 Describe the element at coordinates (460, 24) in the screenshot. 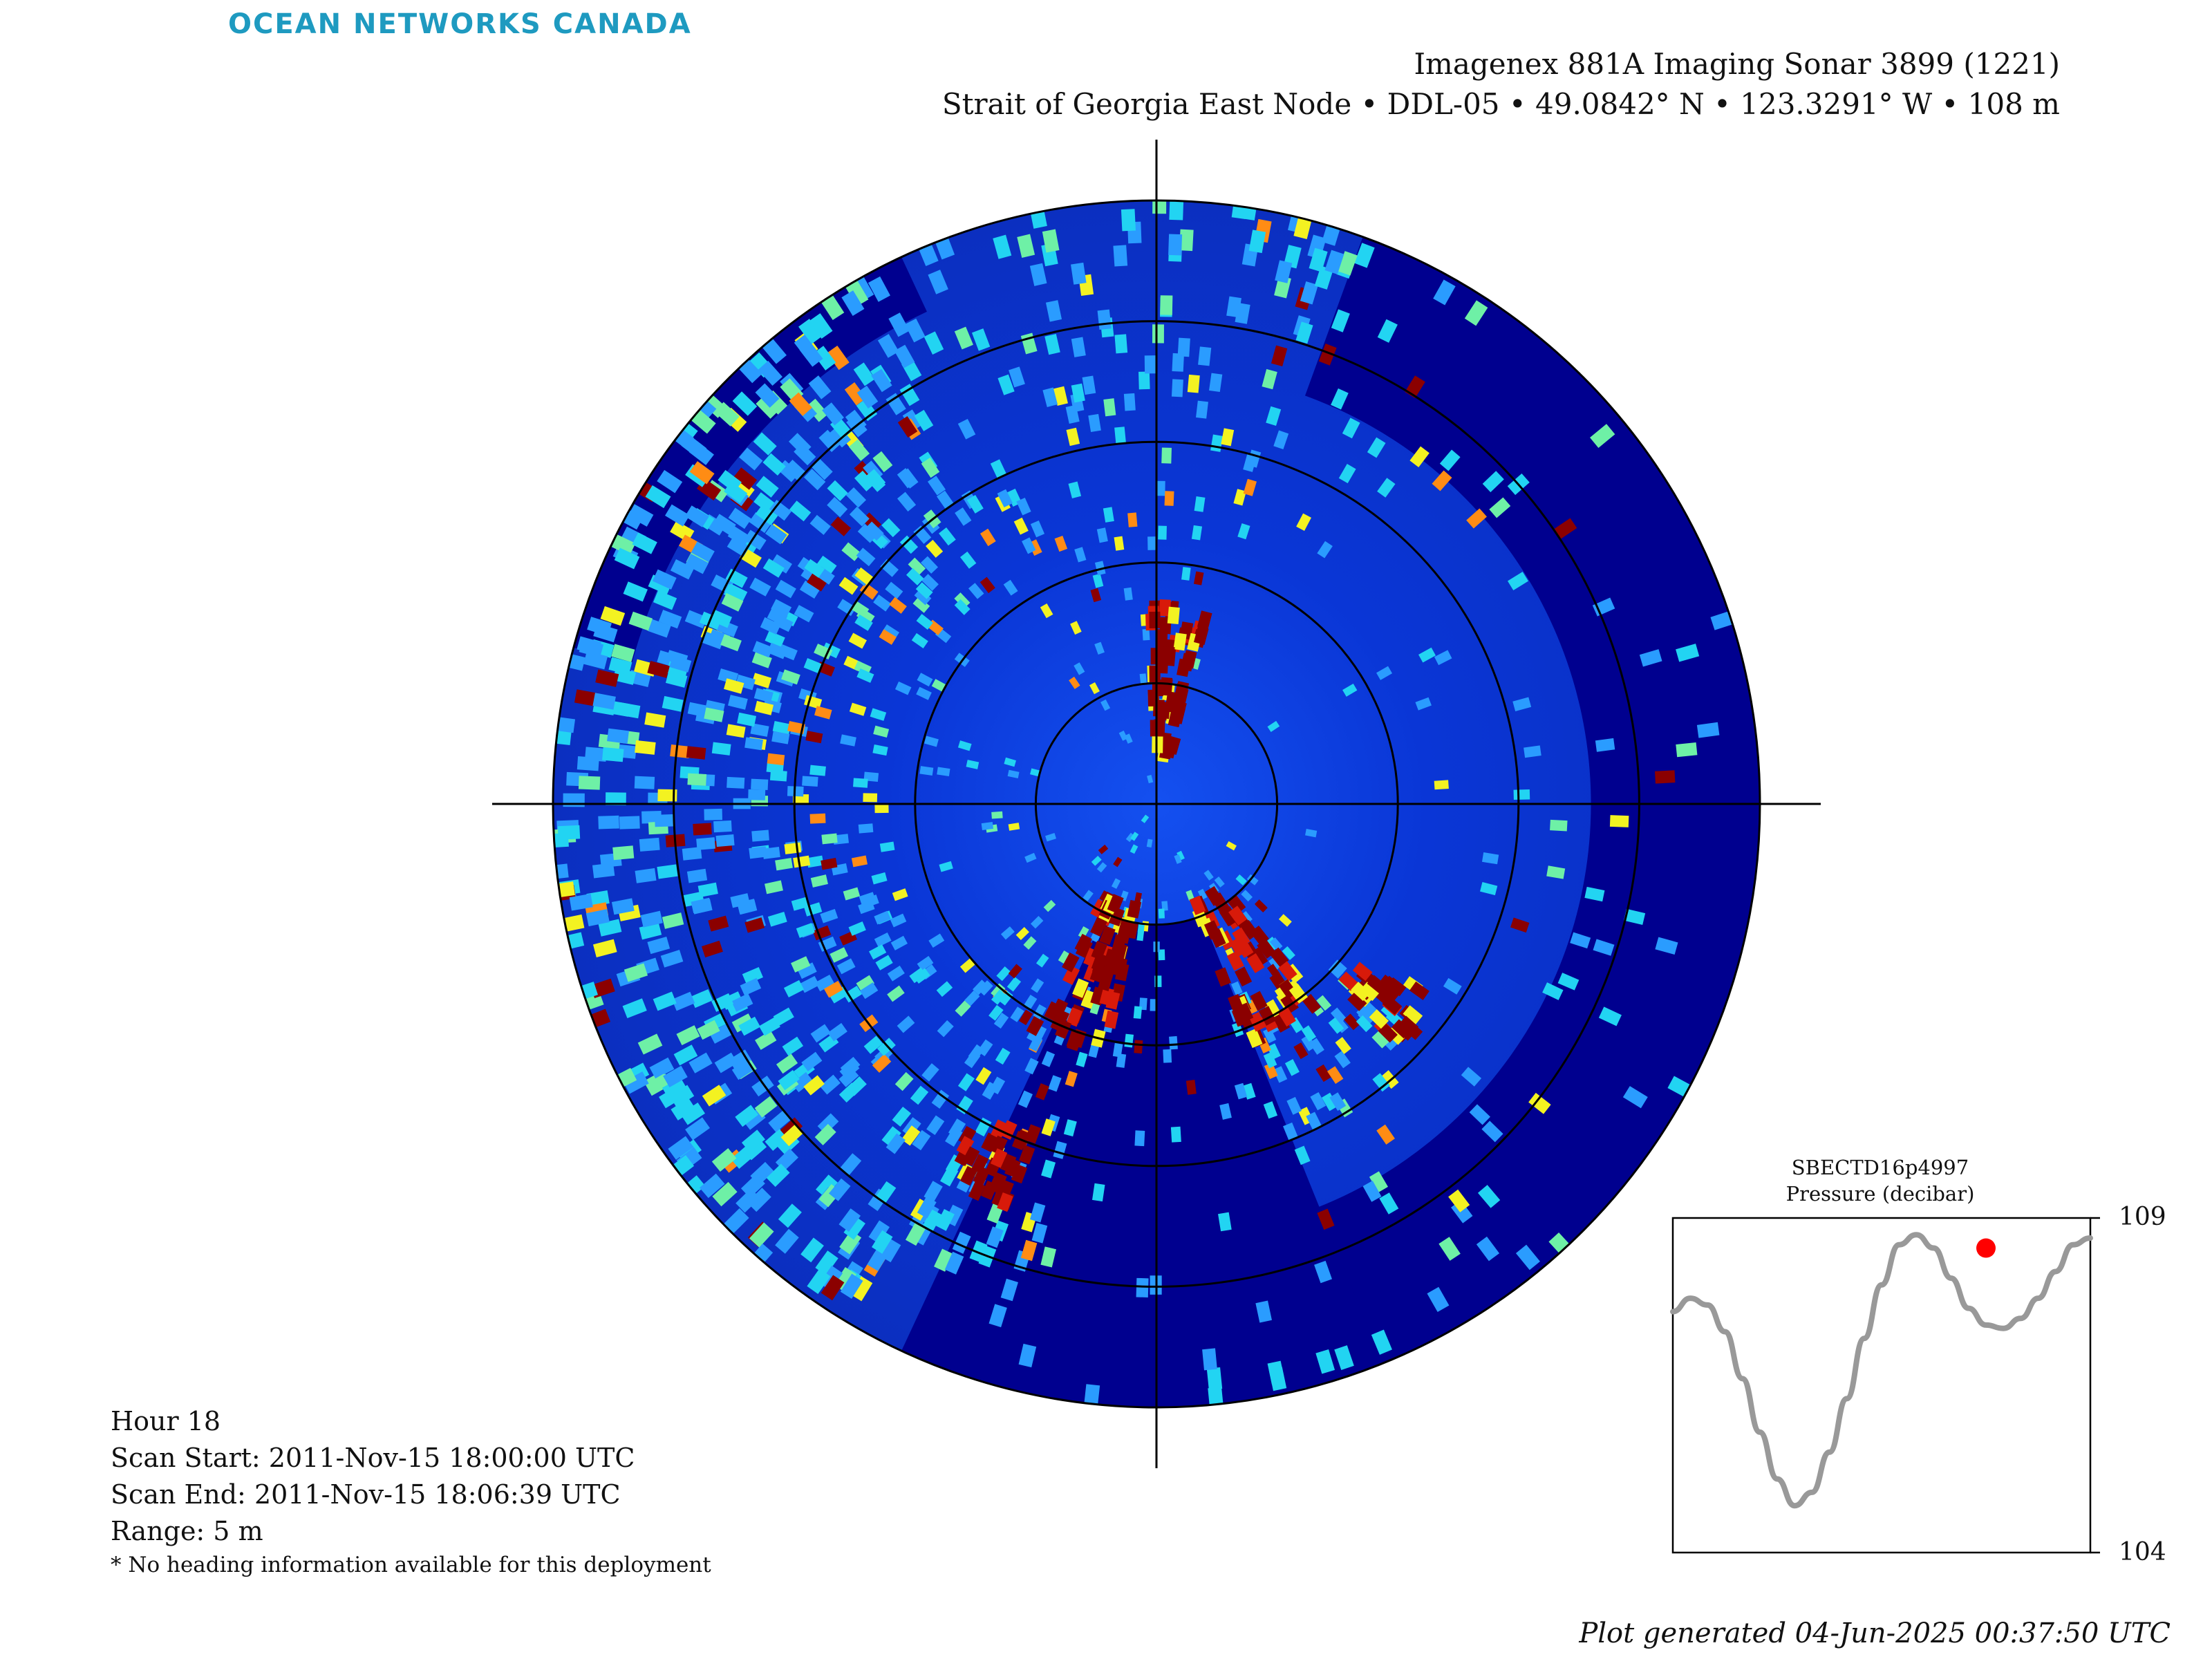

I see `onc-logo: OCEAN NETWORKS CANADA` at that location.